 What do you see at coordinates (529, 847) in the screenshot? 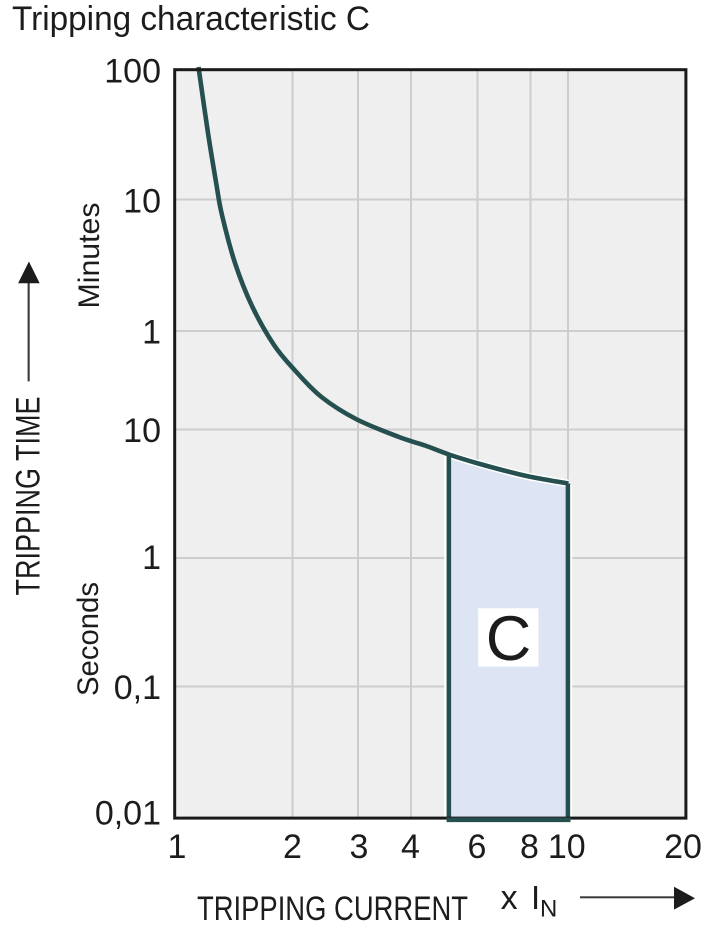
I see `svg-text: 8` at bounding box center [529, 847].